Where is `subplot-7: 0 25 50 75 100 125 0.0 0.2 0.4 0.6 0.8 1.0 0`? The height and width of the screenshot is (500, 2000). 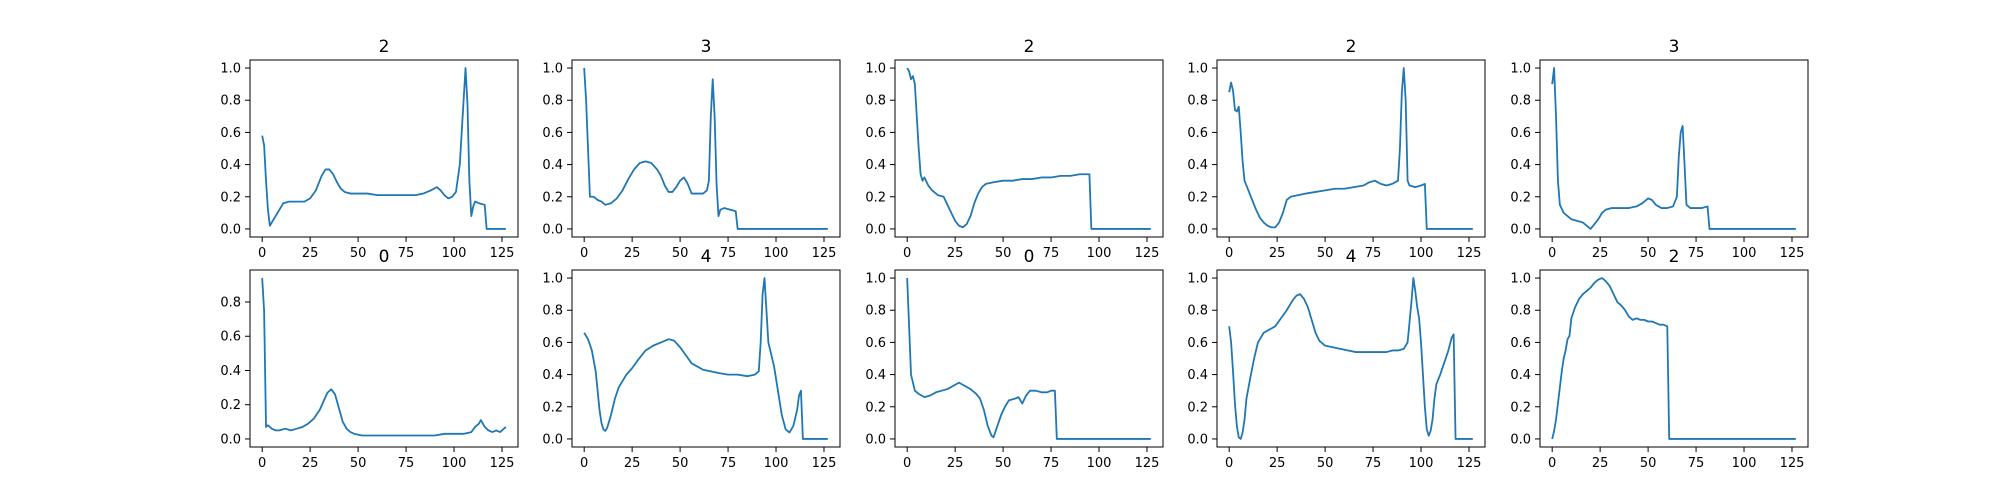
subplot-7: 0 25 50 75 100 125 0.0 0.2 0.4 0.6 0.8 1.0 0 is located at coordinates (1014, 359).